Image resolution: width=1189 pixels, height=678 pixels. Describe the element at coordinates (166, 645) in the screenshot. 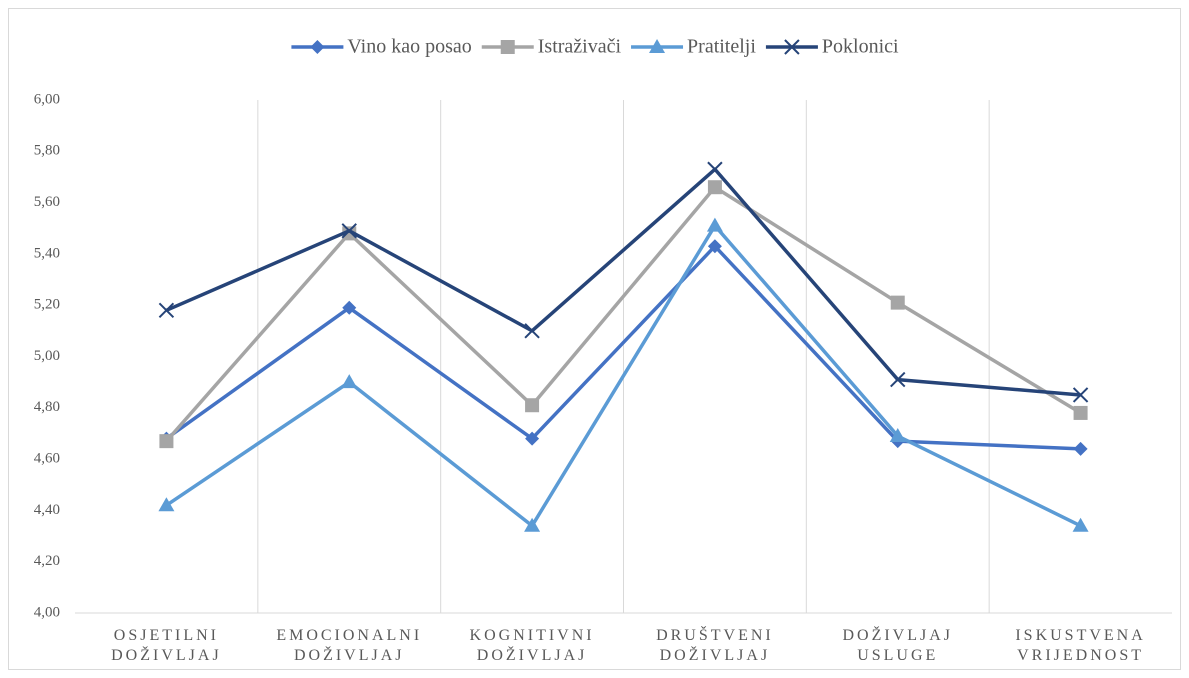

I see `x-tick-label: OSJETILNI DOŽIVLJAJ` at that location.